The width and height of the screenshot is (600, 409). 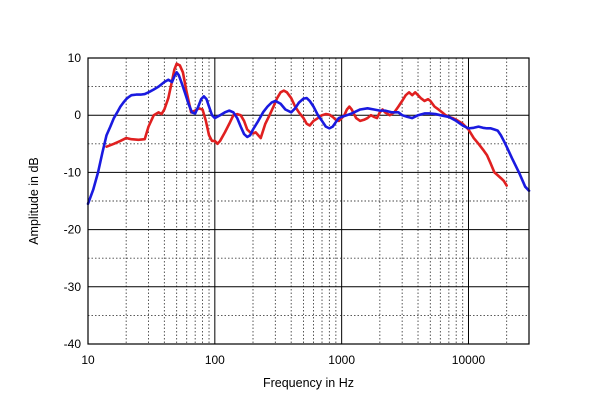 I want to click on x-tick-label: 100, so click(x=215, y=360).